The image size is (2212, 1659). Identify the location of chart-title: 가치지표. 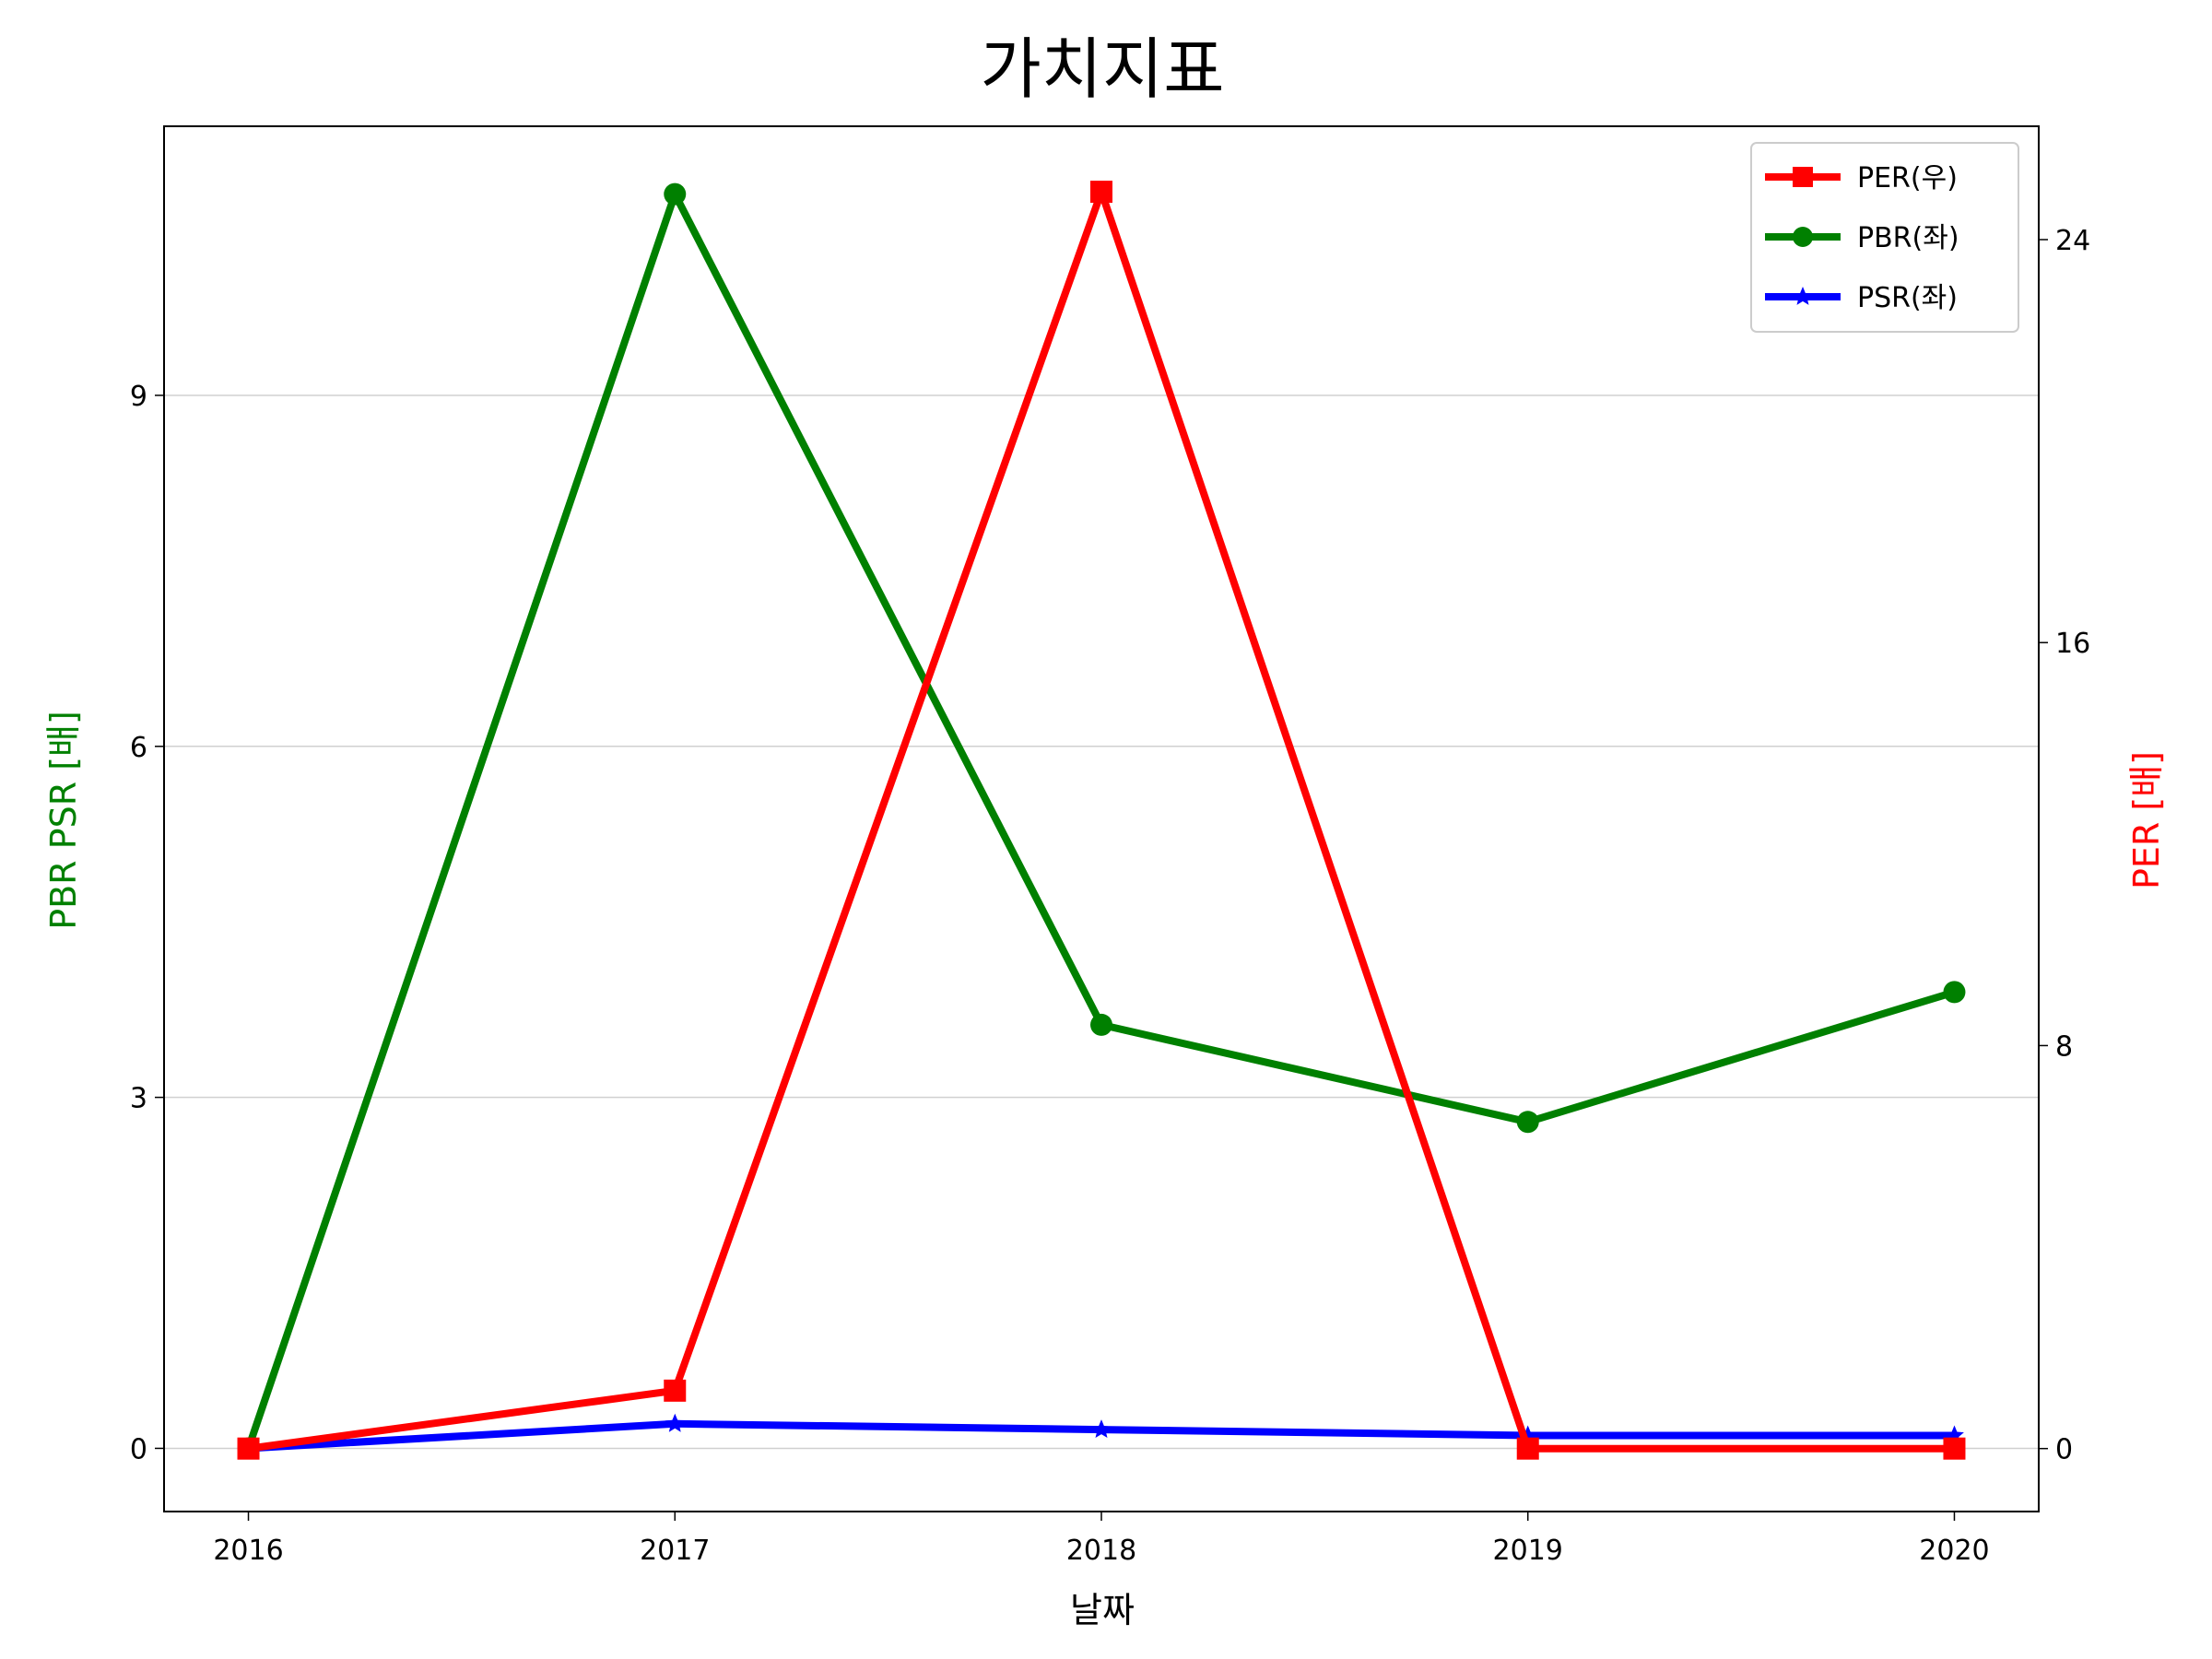
(1103, 69).